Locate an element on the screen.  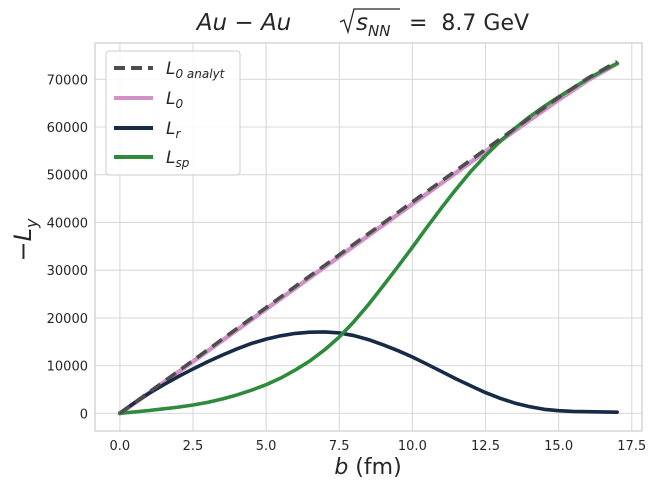
x-tick-label: 5.0 is located at coordinates (266, 446).